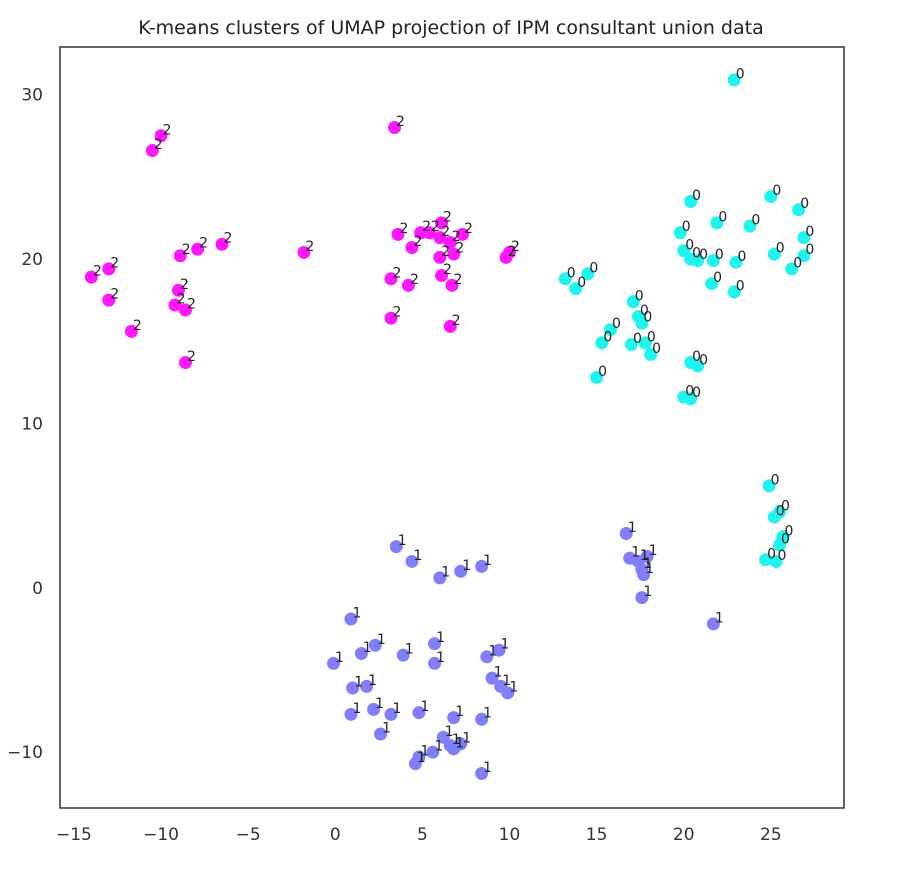 Image resolution: width=906 pixels, height=874 pixels. What do you see at coordinates (771, 835) in the screenshot?
I see `x-tick-label: 25` at bounding box center [771, 835].